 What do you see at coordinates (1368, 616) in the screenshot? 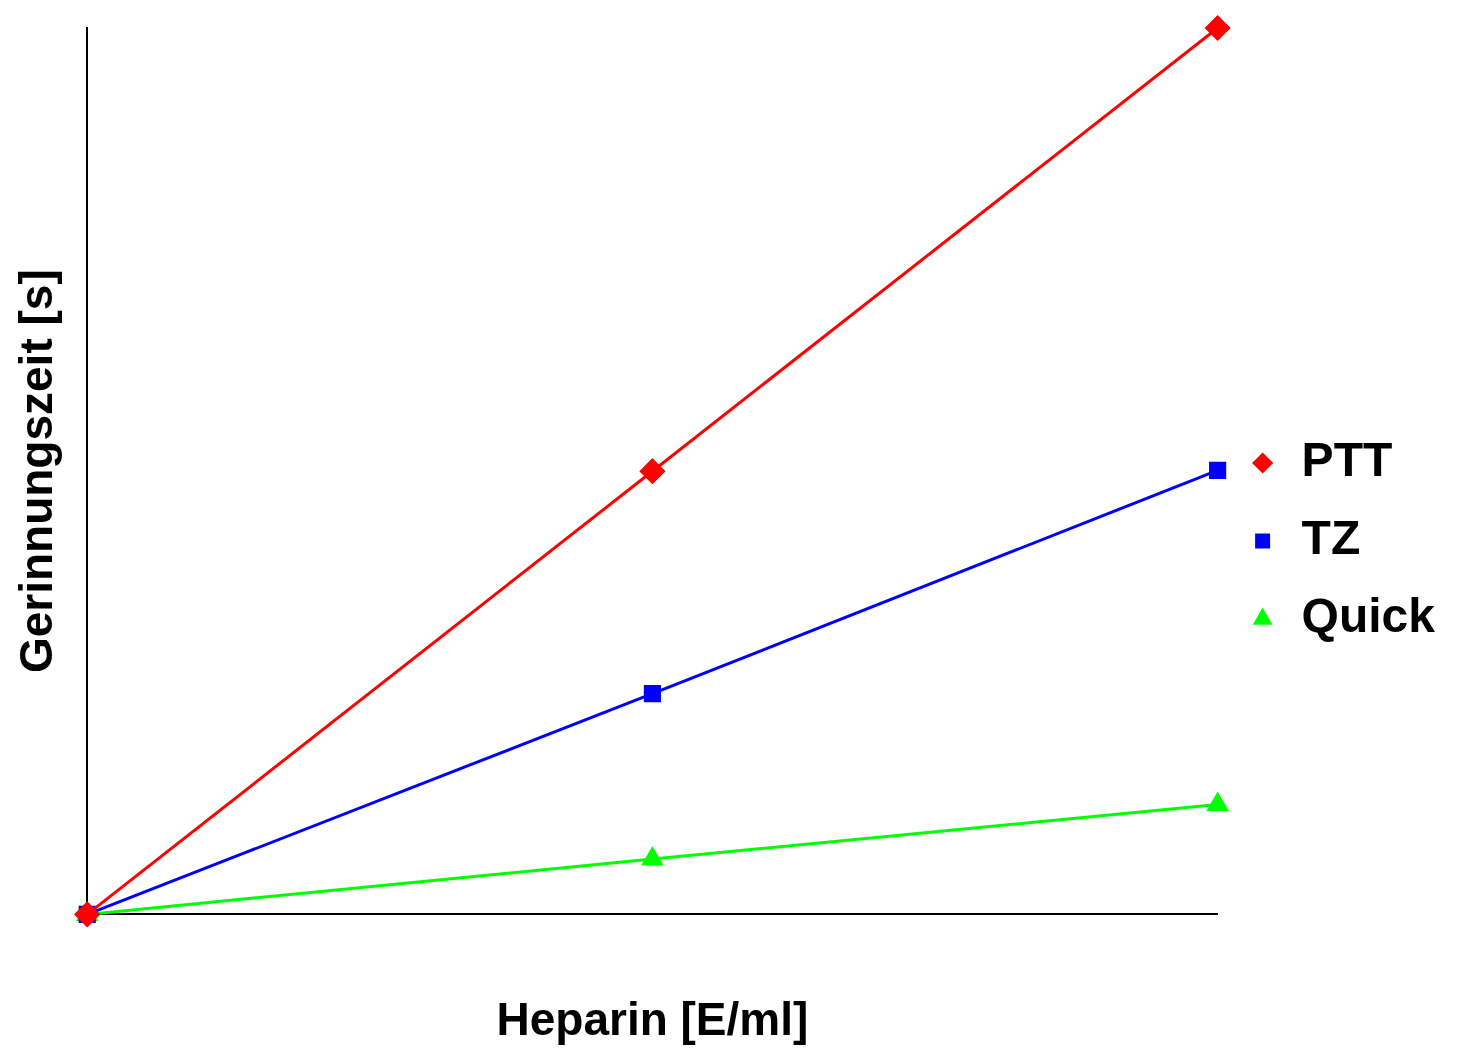
I see `legend-label: Quick` at bounding box center [1368, 616].